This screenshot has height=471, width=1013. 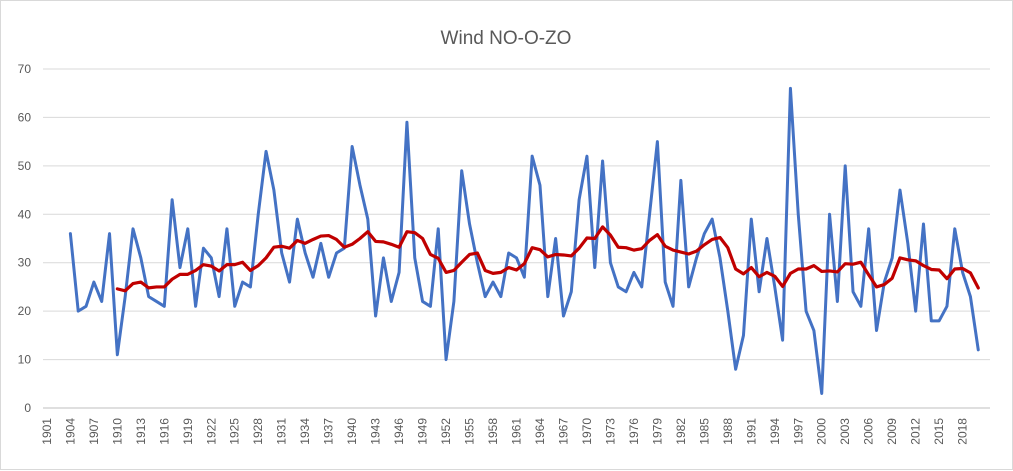 What do you see at coordinates (822, 431) in the screenshot?
I see `x-tick-label: 2000` at bounding box center [822, 431].